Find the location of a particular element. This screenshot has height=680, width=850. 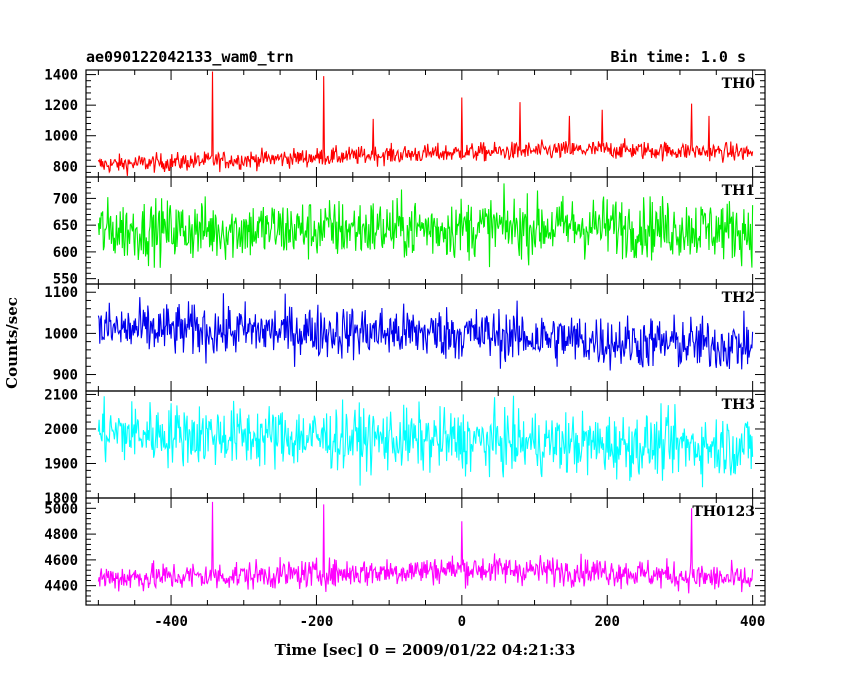

x-tick-label: 0 is located at coordinates (462, 622).